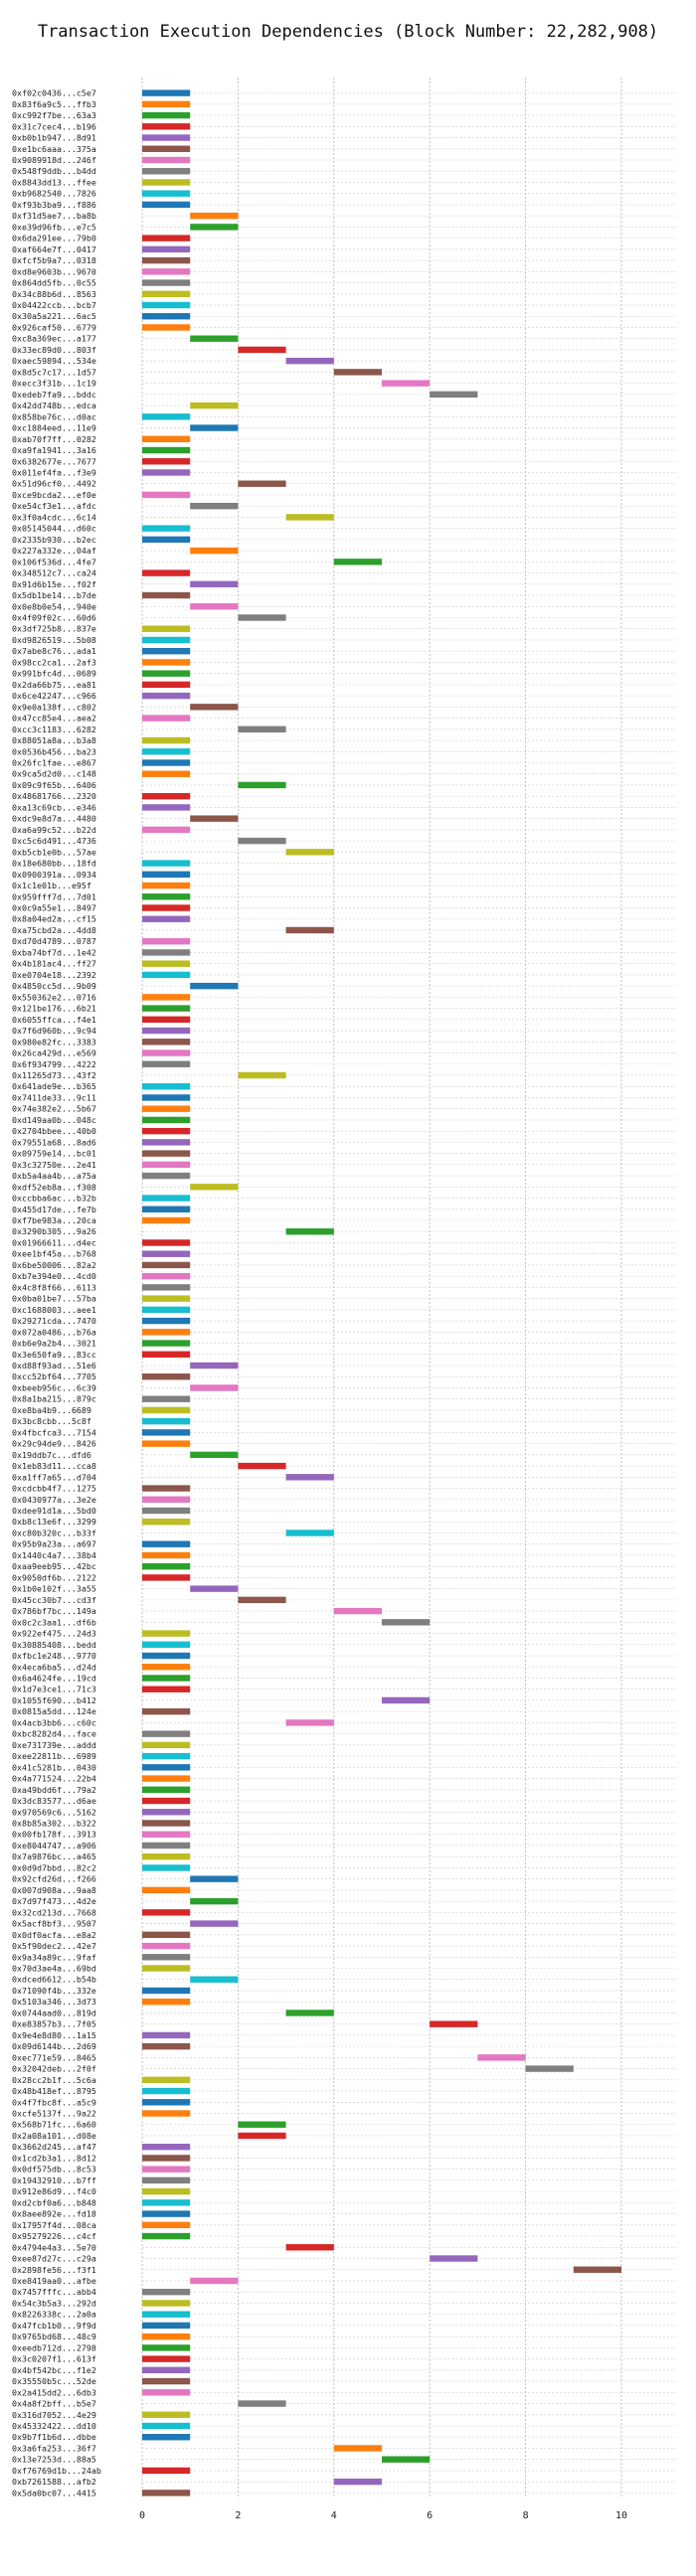  What do you see at coordinates (54, 238) in the screenshot?
I see `transaction-label: 0x6da291ee...79b0` at bounding box center [54, 238].